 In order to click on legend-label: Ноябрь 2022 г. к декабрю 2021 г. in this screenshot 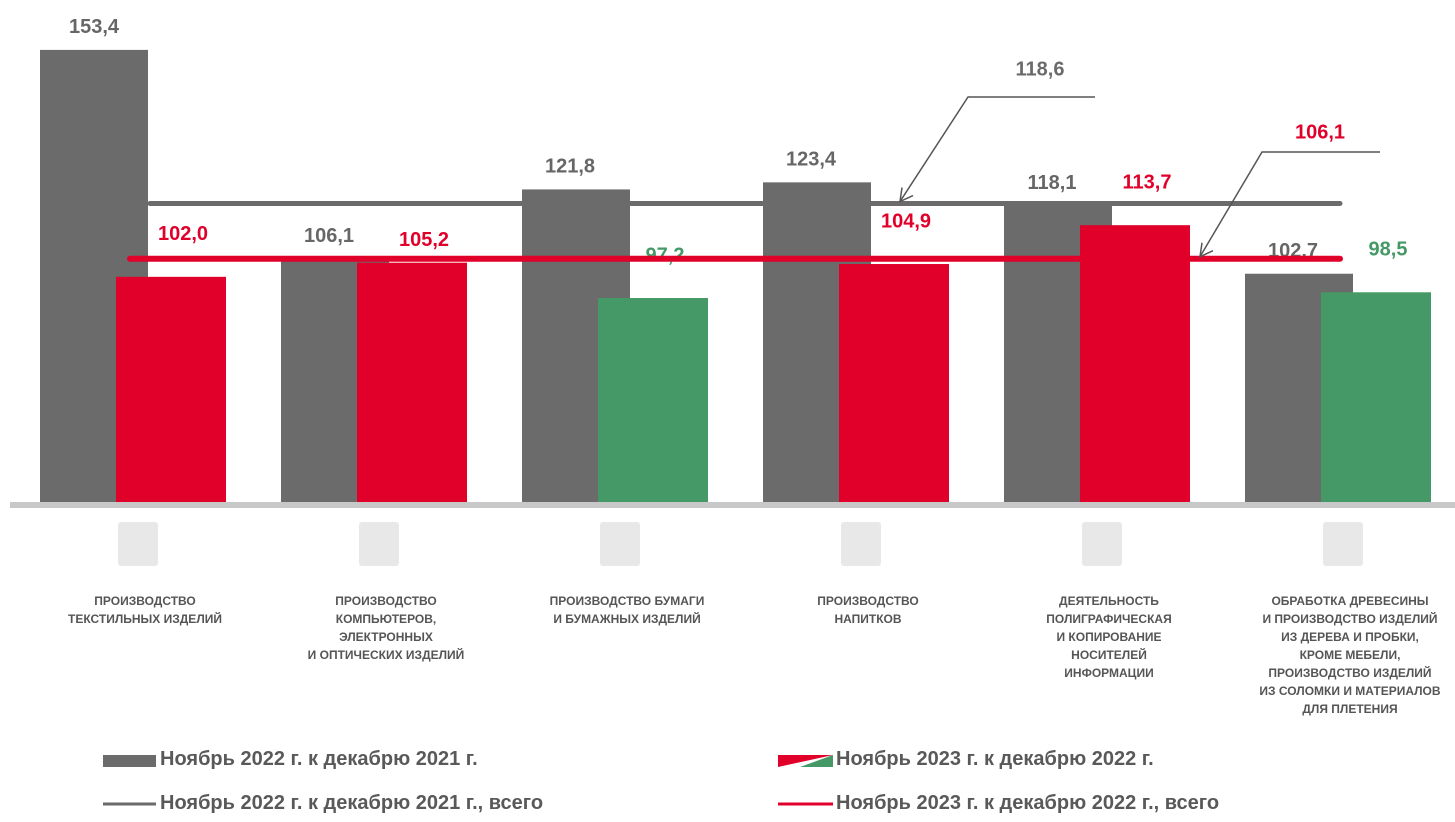, I will do `click(319, 759)`.